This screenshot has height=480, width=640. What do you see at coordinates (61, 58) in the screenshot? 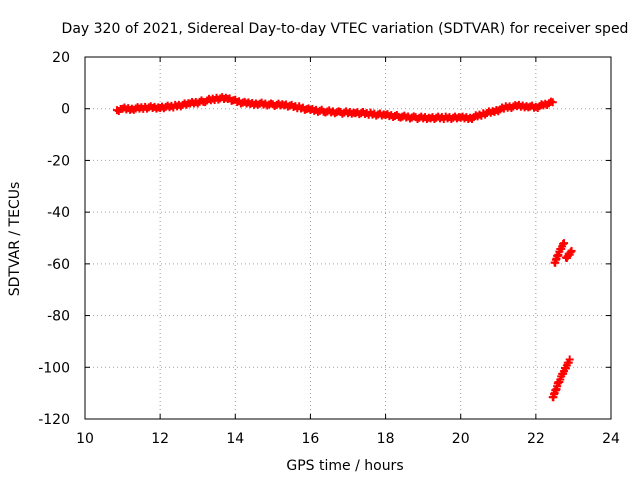
I see `y-tick-label: 20` at bounding box center [61, 58].